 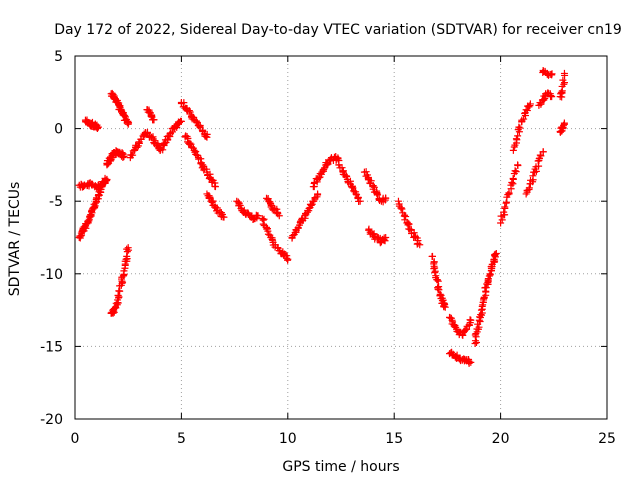 What do you see at coordinates (288, 439) in the screenshot?
I see `x-tick-label: 10` at bounding box center [288, 439].